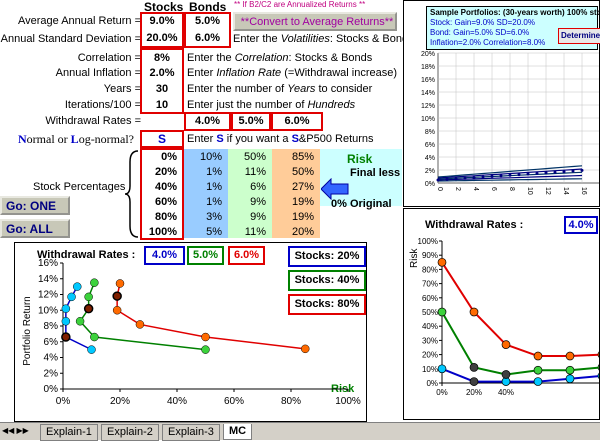  What do you see at coordinates (169, 157) in the screenshot?
I see `stock-pct-cell: 0%` at bounding box center [169, 157].